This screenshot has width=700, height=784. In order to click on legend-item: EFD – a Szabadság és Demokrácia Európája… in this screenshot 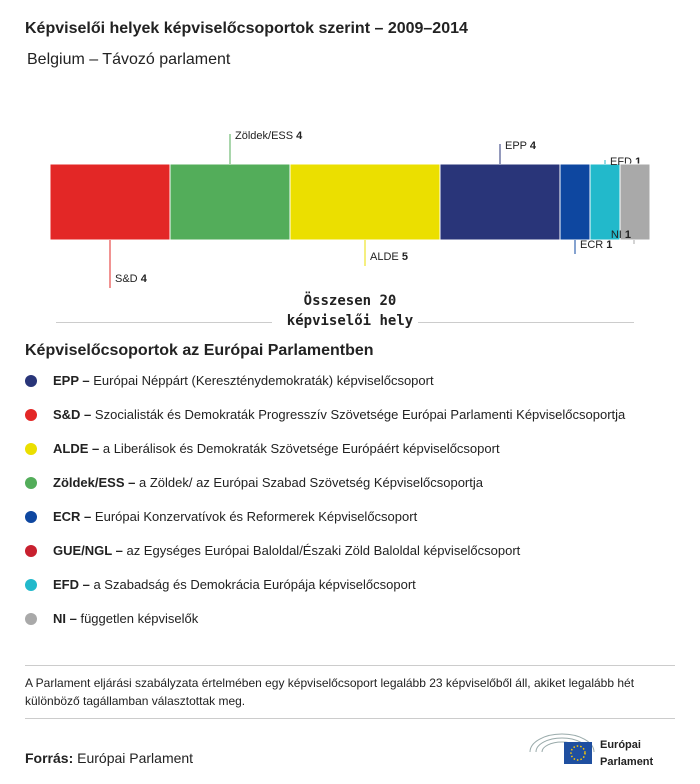, I will do `click(220, 585)`.